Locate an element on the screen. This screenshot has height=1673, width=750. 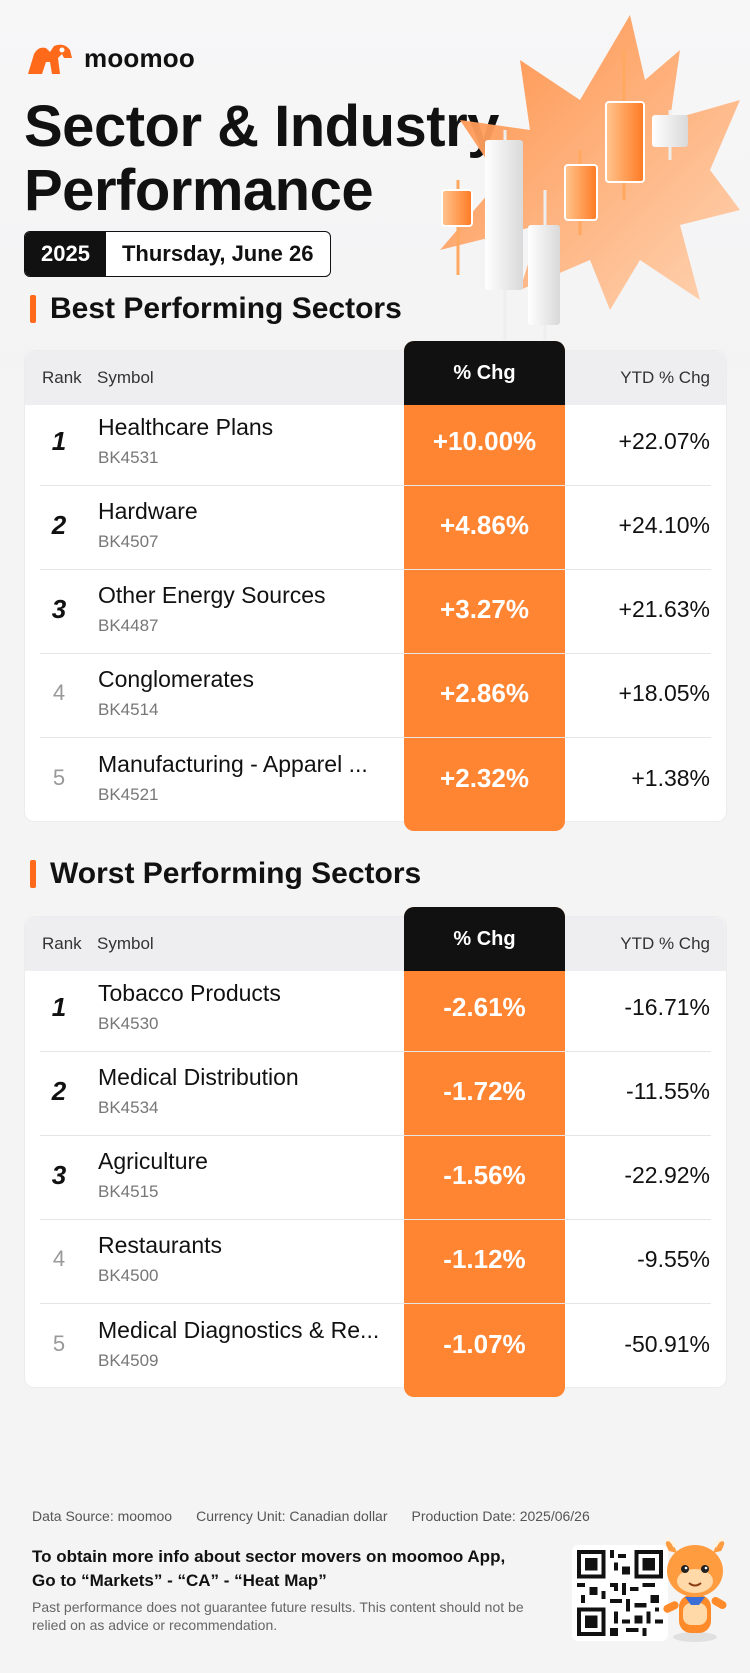
title-line-1: Sector & Industry is located at coordinates (261, 126).